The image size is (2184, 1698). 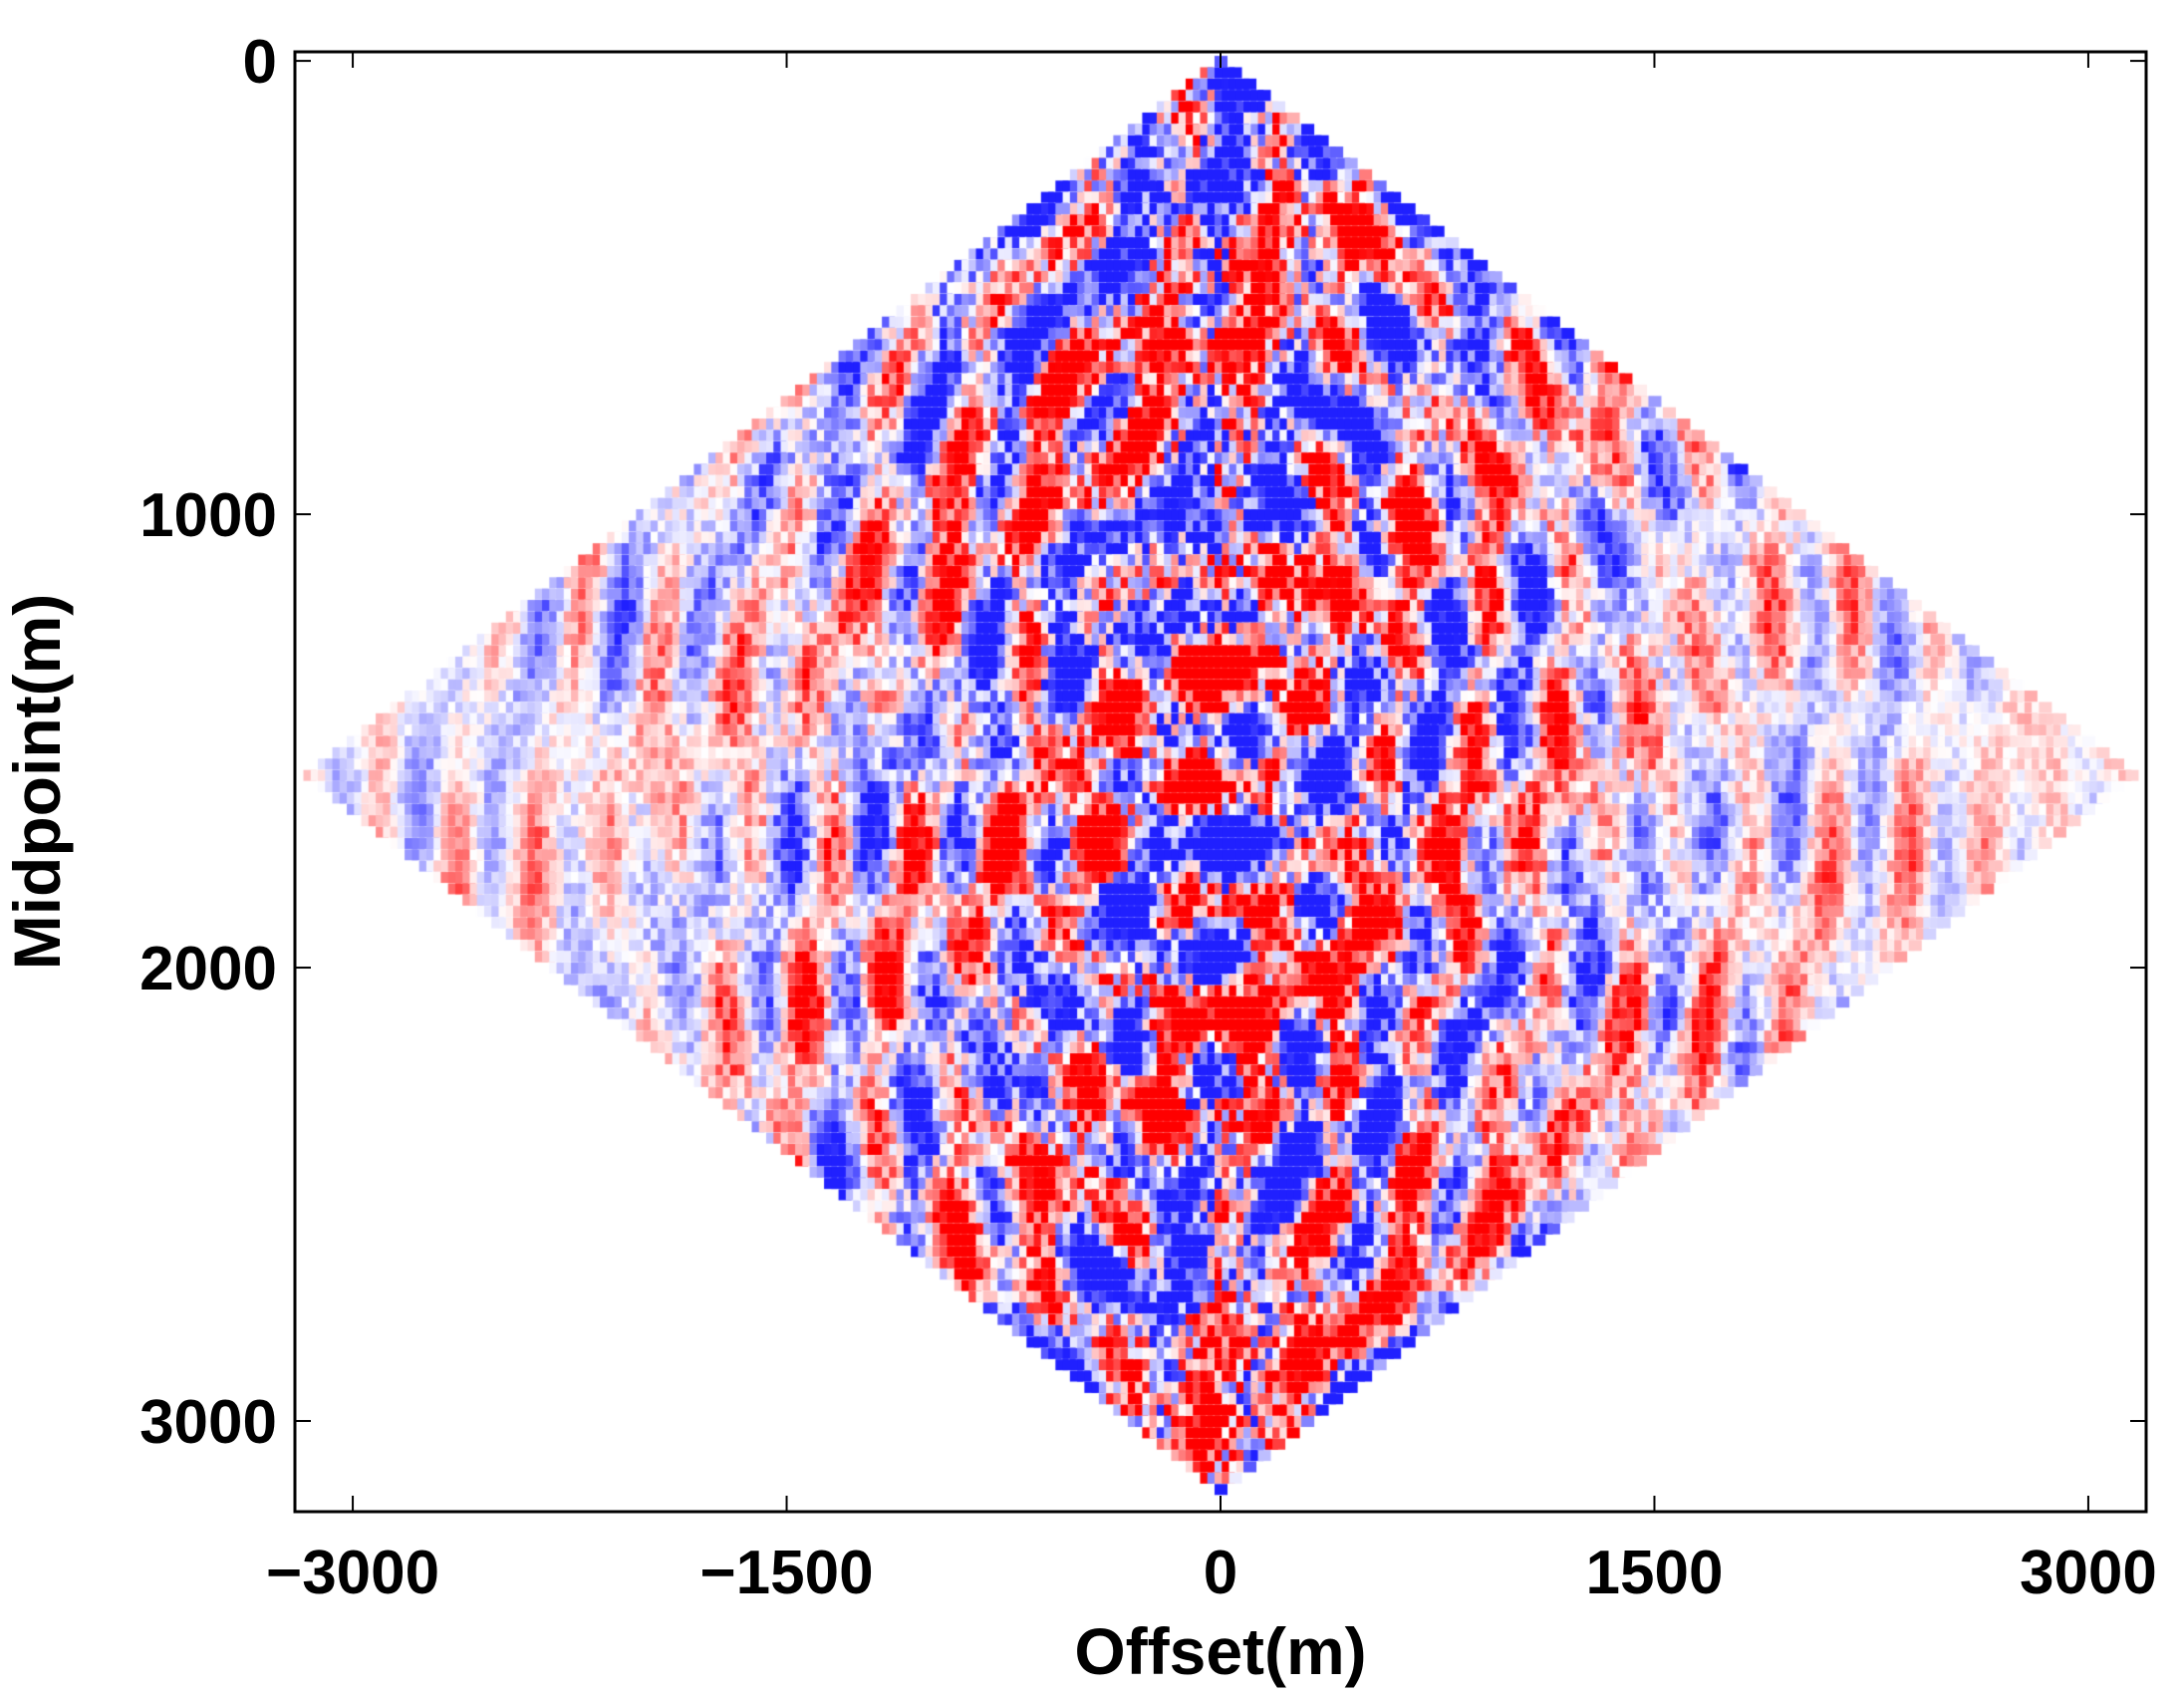 What do you see at coordinates (2088, 1573) in the screenshot?
I see `x-tick-label: 3000` at bounding box center [2088, 1573].